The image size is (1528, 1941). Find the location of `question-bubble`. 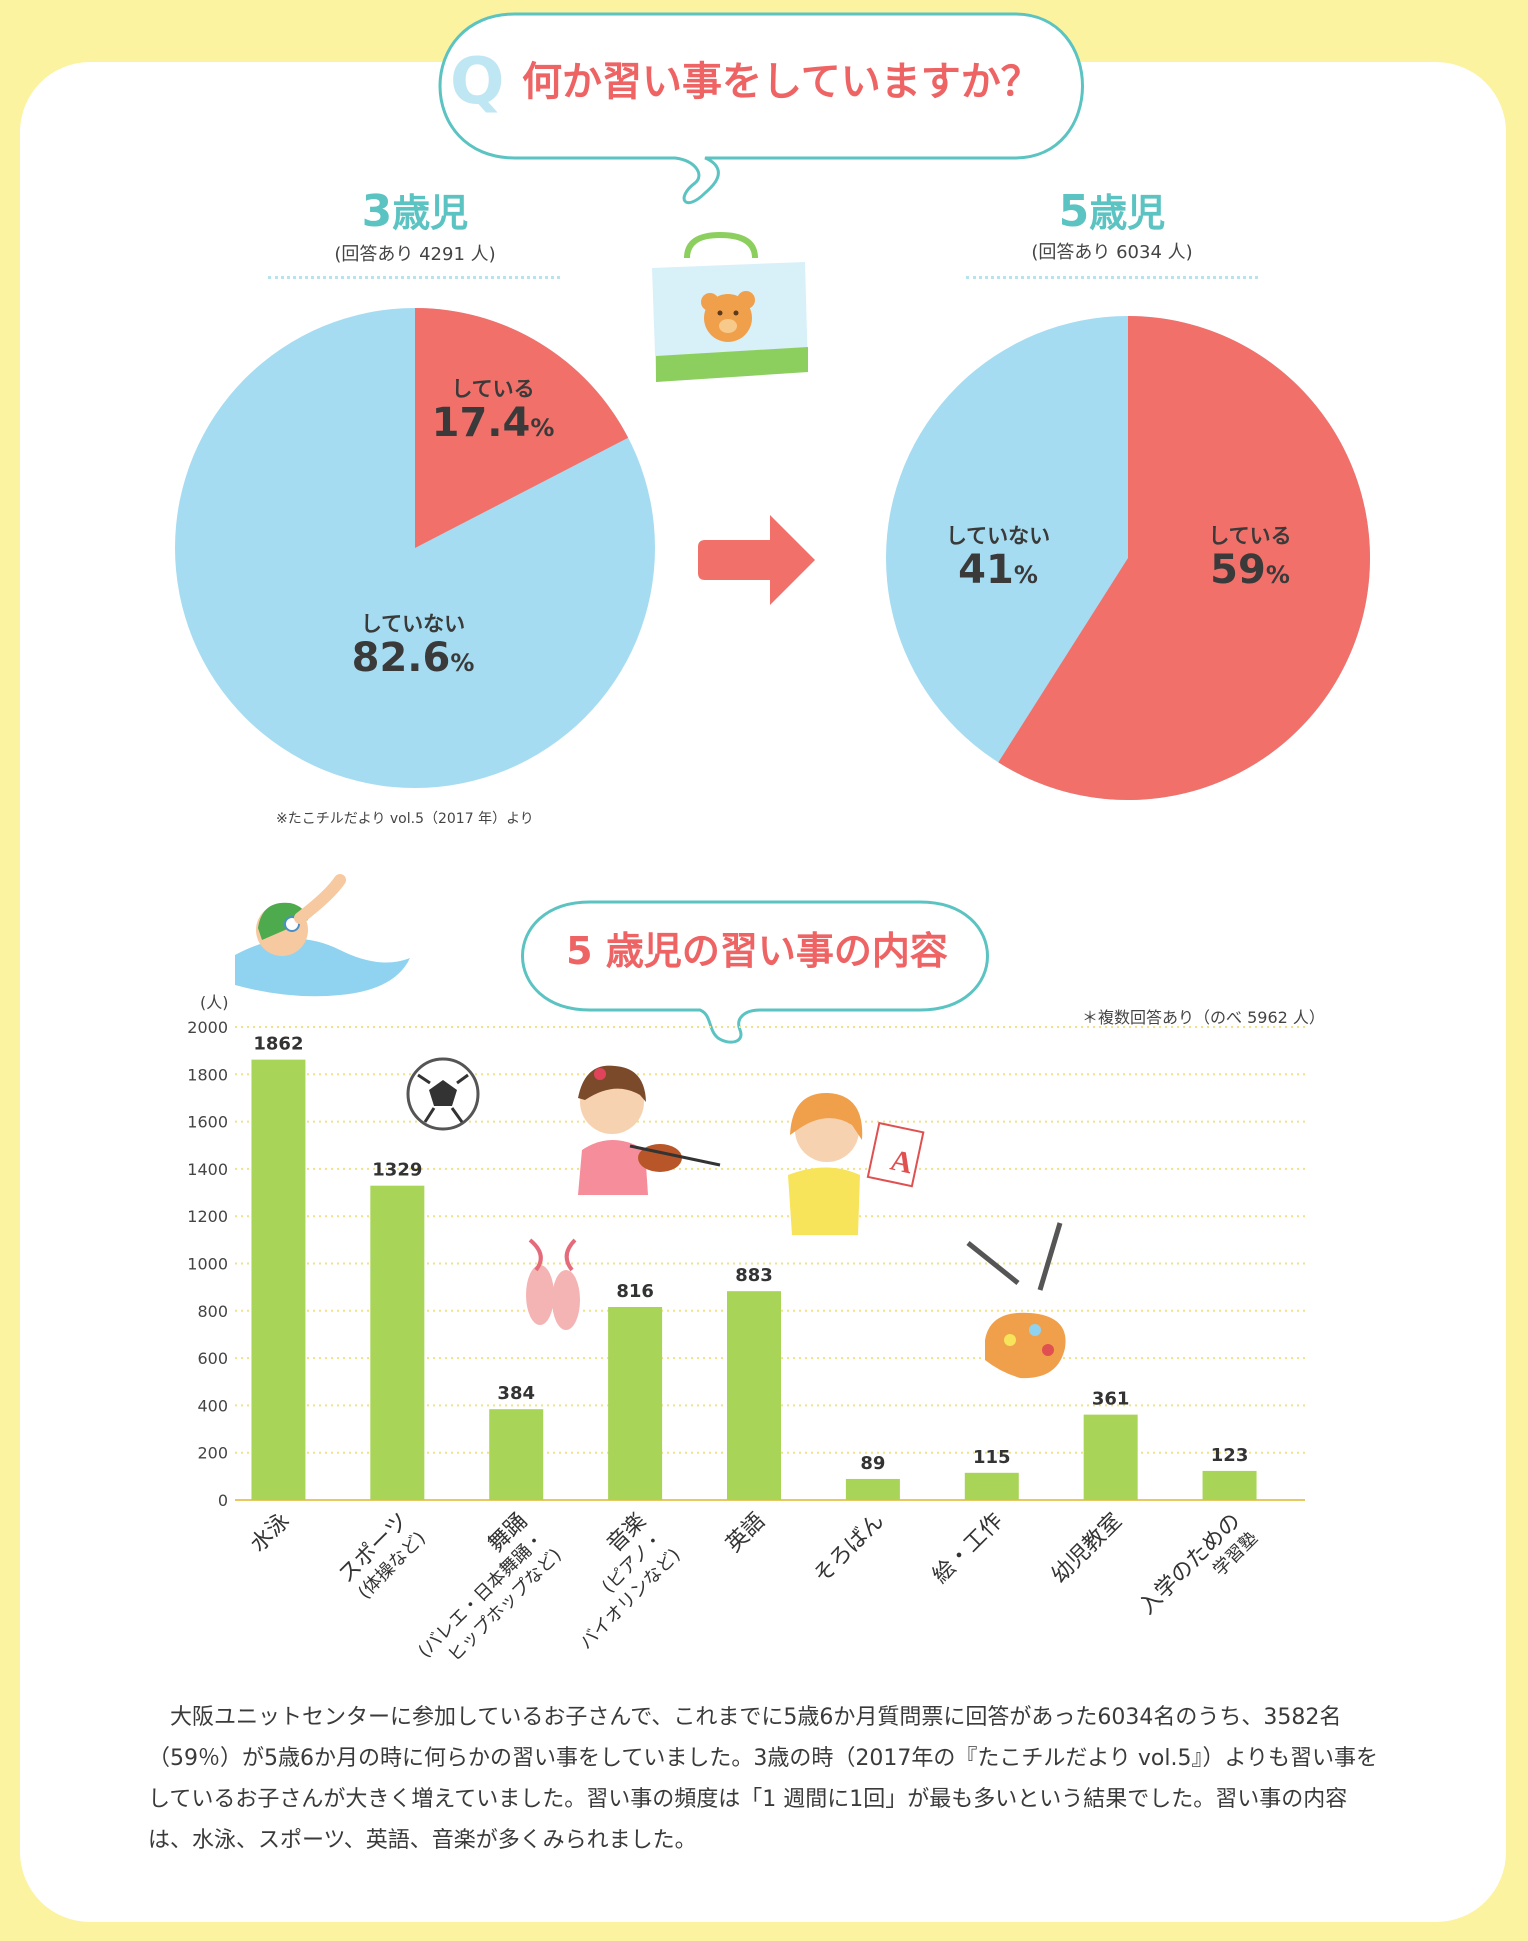

question-bubble is located at coordinates (761, 108).